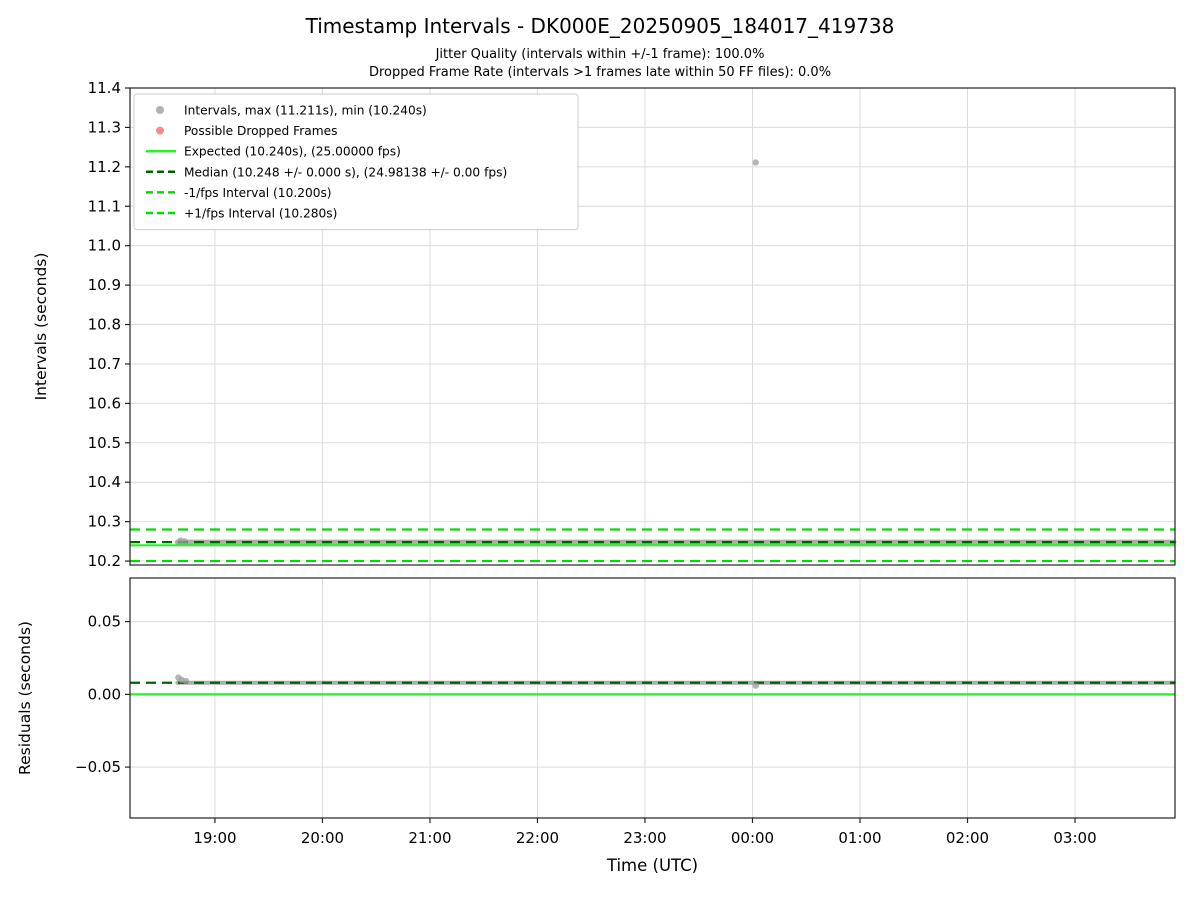 The width and height of the screenshot is (1200, 900). Describe the element at coordinates (292, 152) in the screenshot. I see `legend-label: Expected (10.240s), (25.00000 fps)` at that location.